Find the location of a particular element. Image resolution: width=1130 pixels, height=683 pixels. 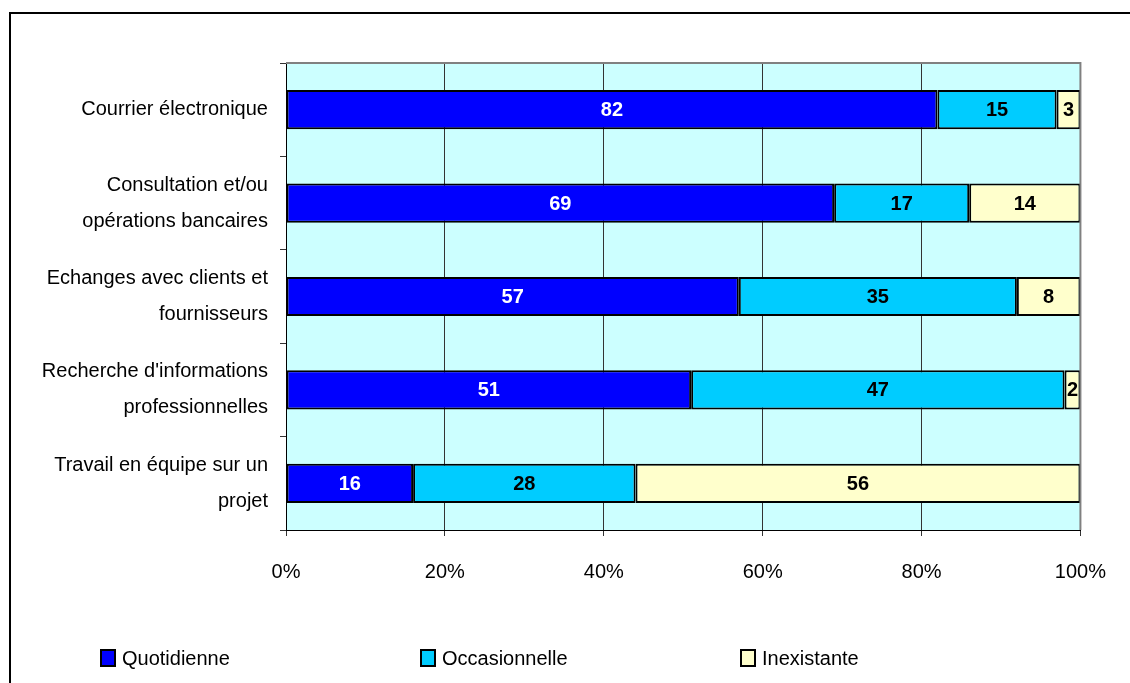

y-tick-label: Courrier électronique is located at coordinates (174, 108).